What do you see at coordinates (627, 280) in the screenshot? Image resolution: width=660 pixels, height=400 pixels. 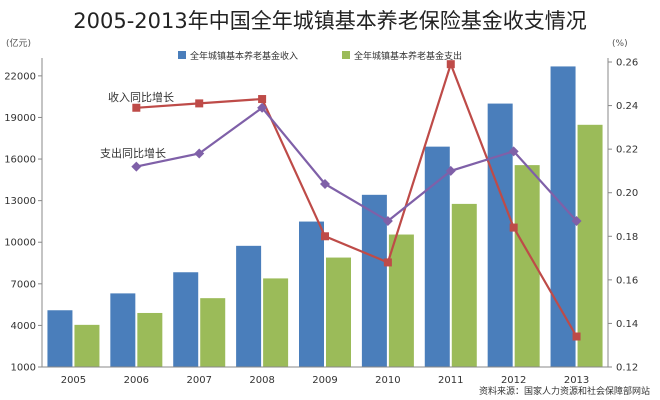 I see `right-tick-label: 0.16` at bounding box center [627, 280].